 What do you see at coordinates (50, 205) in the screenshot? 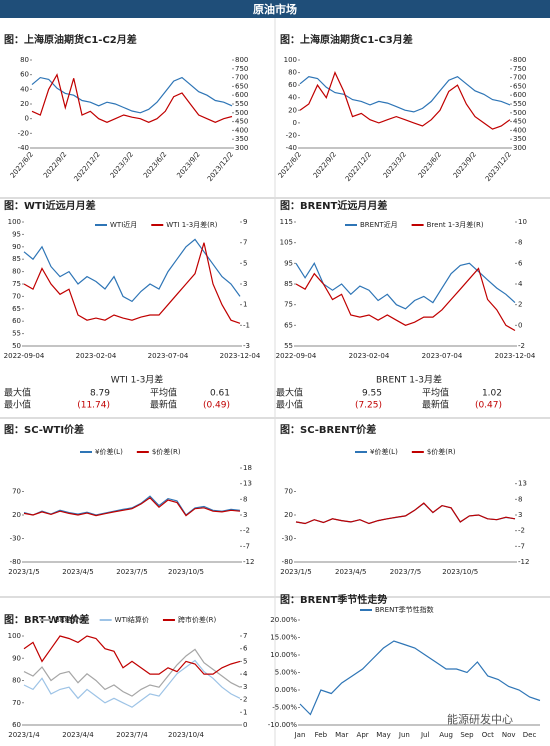
I see `chart-title: 图：WTI近远月月差` at bounding box center [50, 205].